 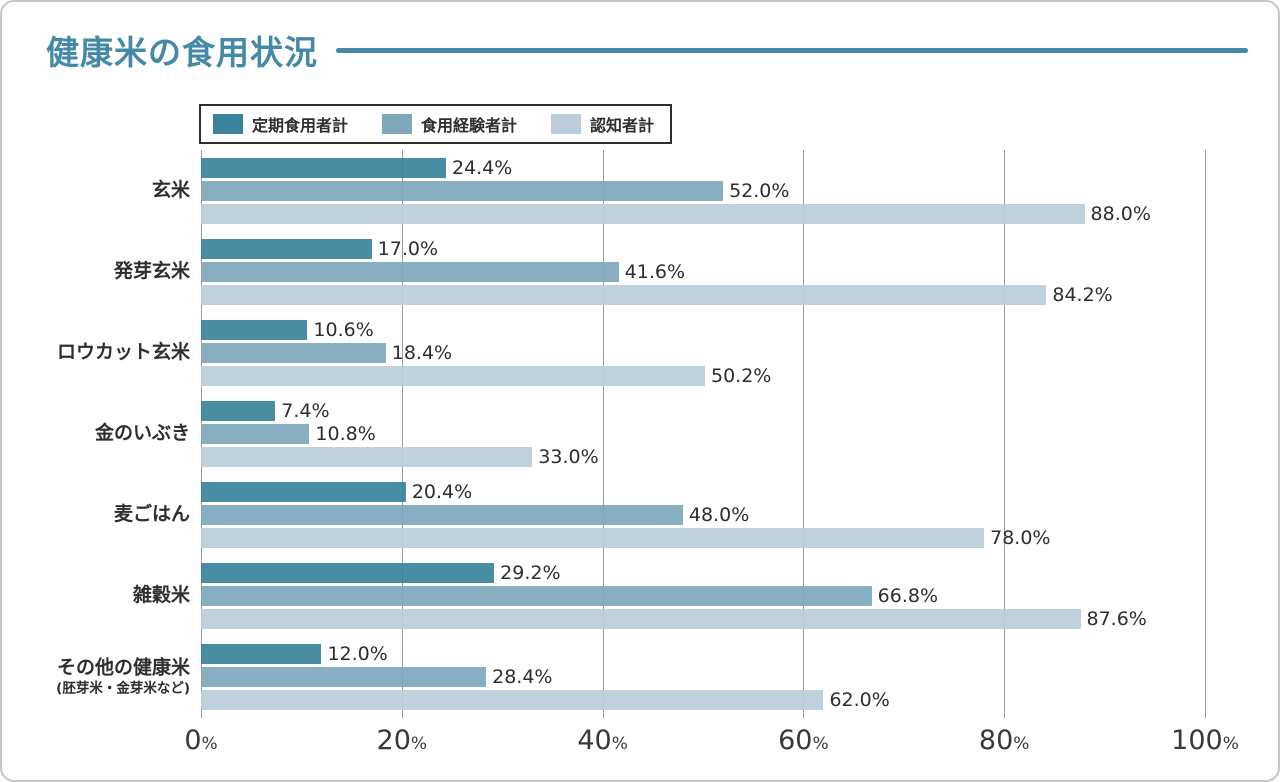 I want to click on x-tick-label: 60%, so click(x=803, y=740).